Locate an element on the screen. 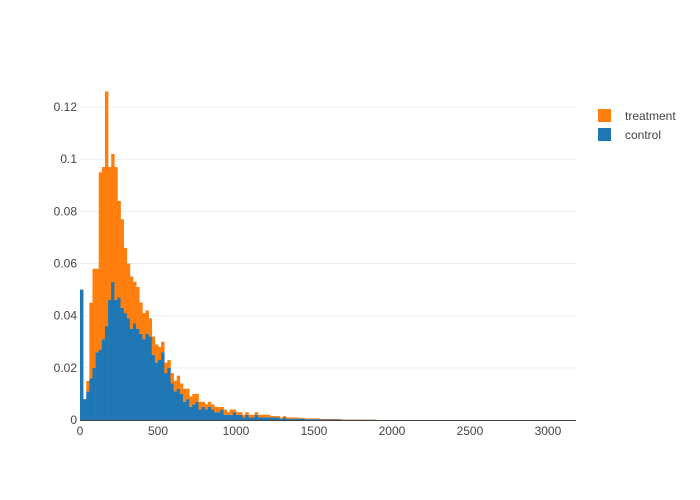  legend-label-control: control is located at coordinates (643, 134).